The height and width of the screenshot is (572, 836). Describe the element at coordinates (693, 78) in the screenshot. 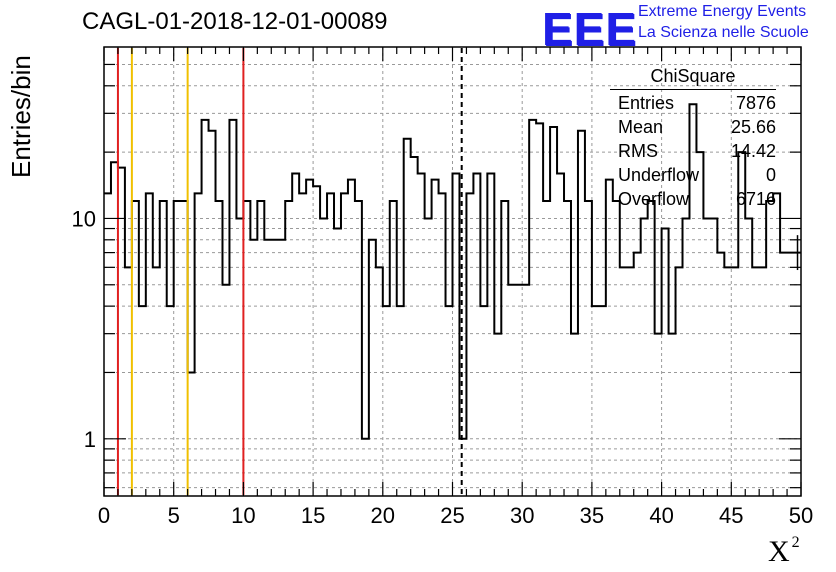

I see `stats-box-title: ChiSquare` at that location.